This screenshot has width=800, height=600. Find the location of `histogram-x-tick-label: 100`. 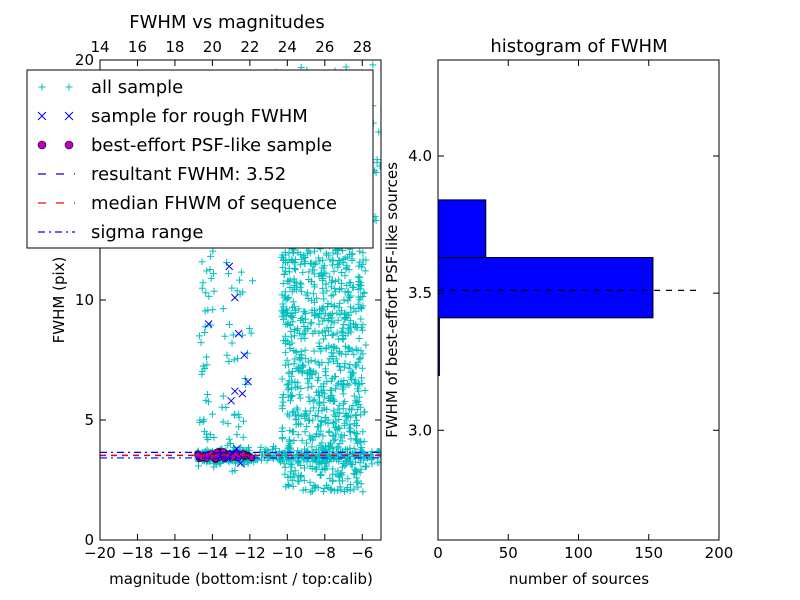

histogram-x-tick-label: 100 is located at coordinates (578, 553).